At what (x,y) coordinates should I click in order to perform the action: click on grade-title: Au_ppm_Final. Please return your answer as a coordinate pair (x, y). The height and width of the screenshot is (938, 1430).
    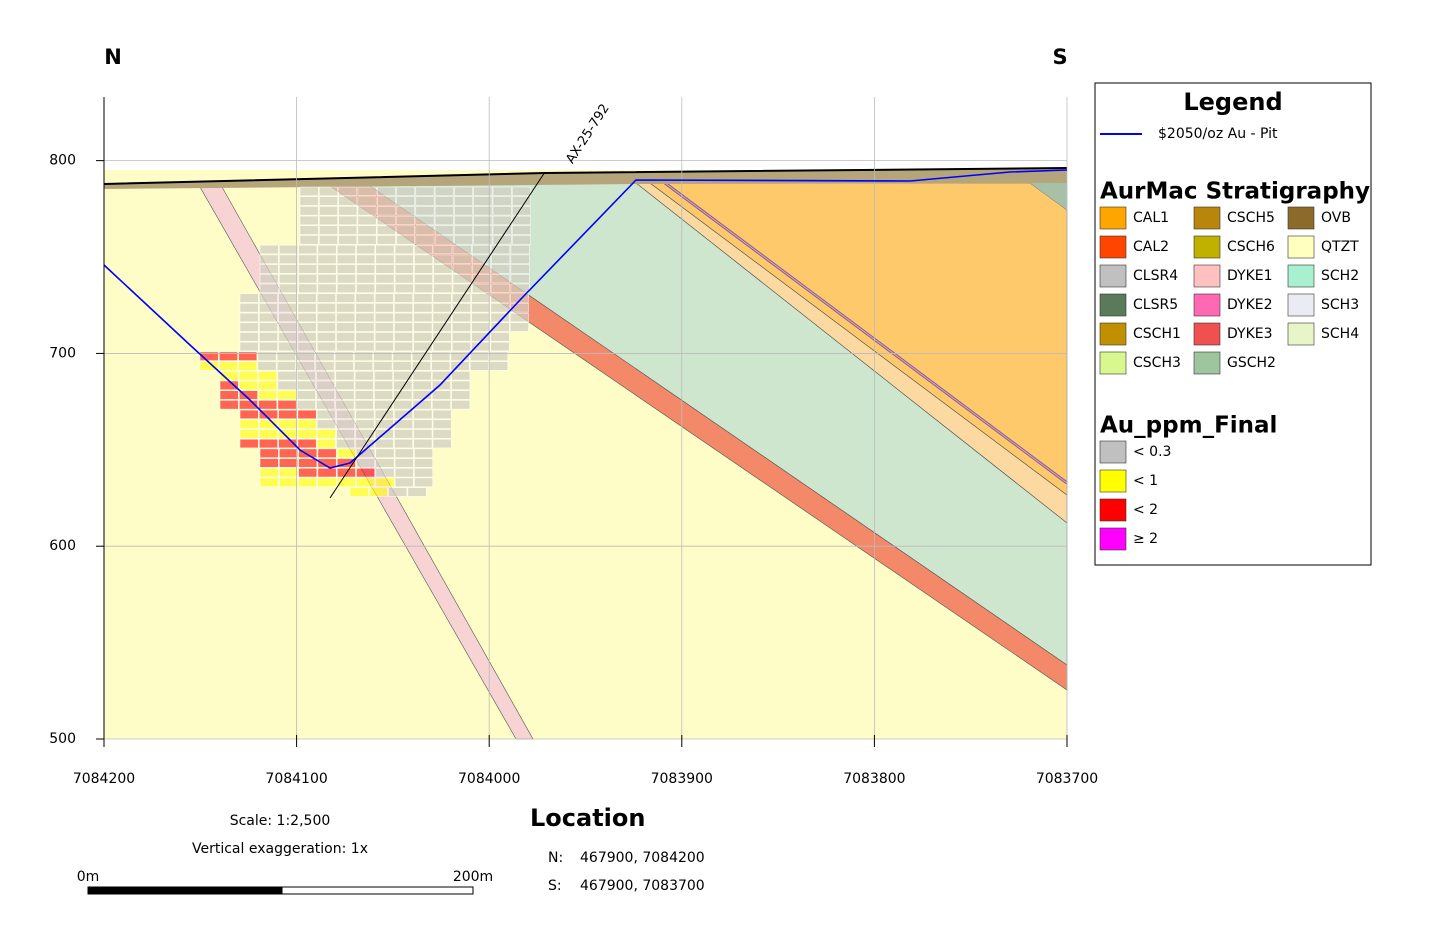
    Looking at the image, I should click on (1188, 426).